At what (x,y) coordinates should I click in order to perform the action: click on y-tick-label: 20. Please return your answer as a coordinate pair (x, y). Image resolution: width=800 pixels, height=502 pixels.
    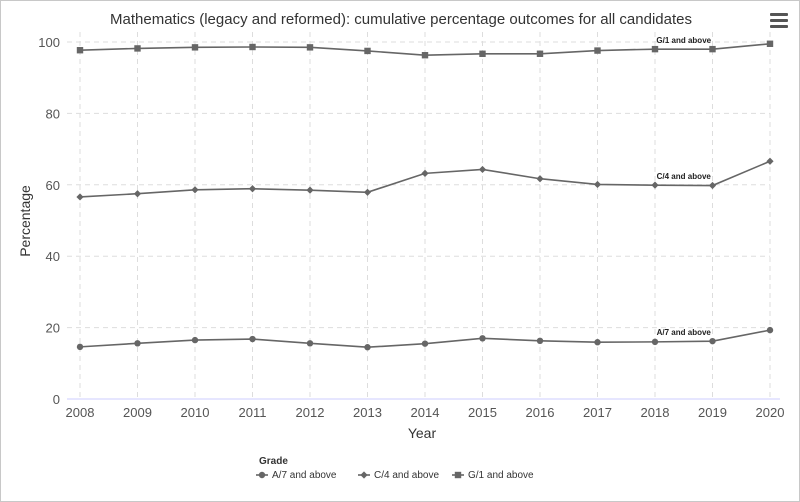
    Looking at the image, I should click on (53, 328).